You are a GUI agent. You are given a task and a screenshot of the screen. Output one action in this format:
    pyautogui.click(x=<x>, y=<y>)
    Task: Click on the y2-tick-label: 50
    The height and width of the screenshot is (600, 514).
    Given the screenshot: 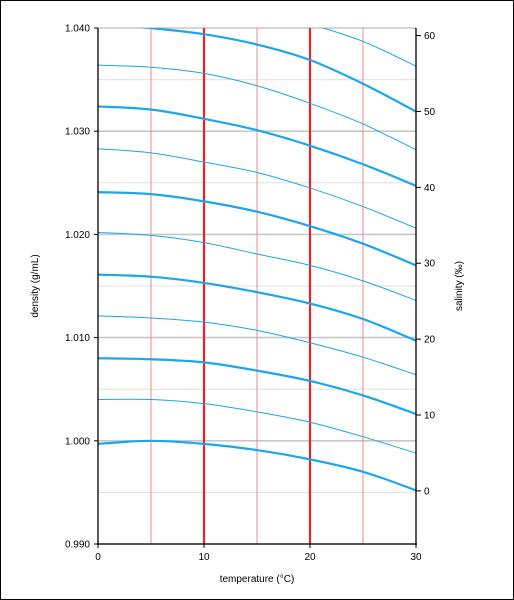 What is the action you would take?
    pyautogui.click(x=430, y=112)
    